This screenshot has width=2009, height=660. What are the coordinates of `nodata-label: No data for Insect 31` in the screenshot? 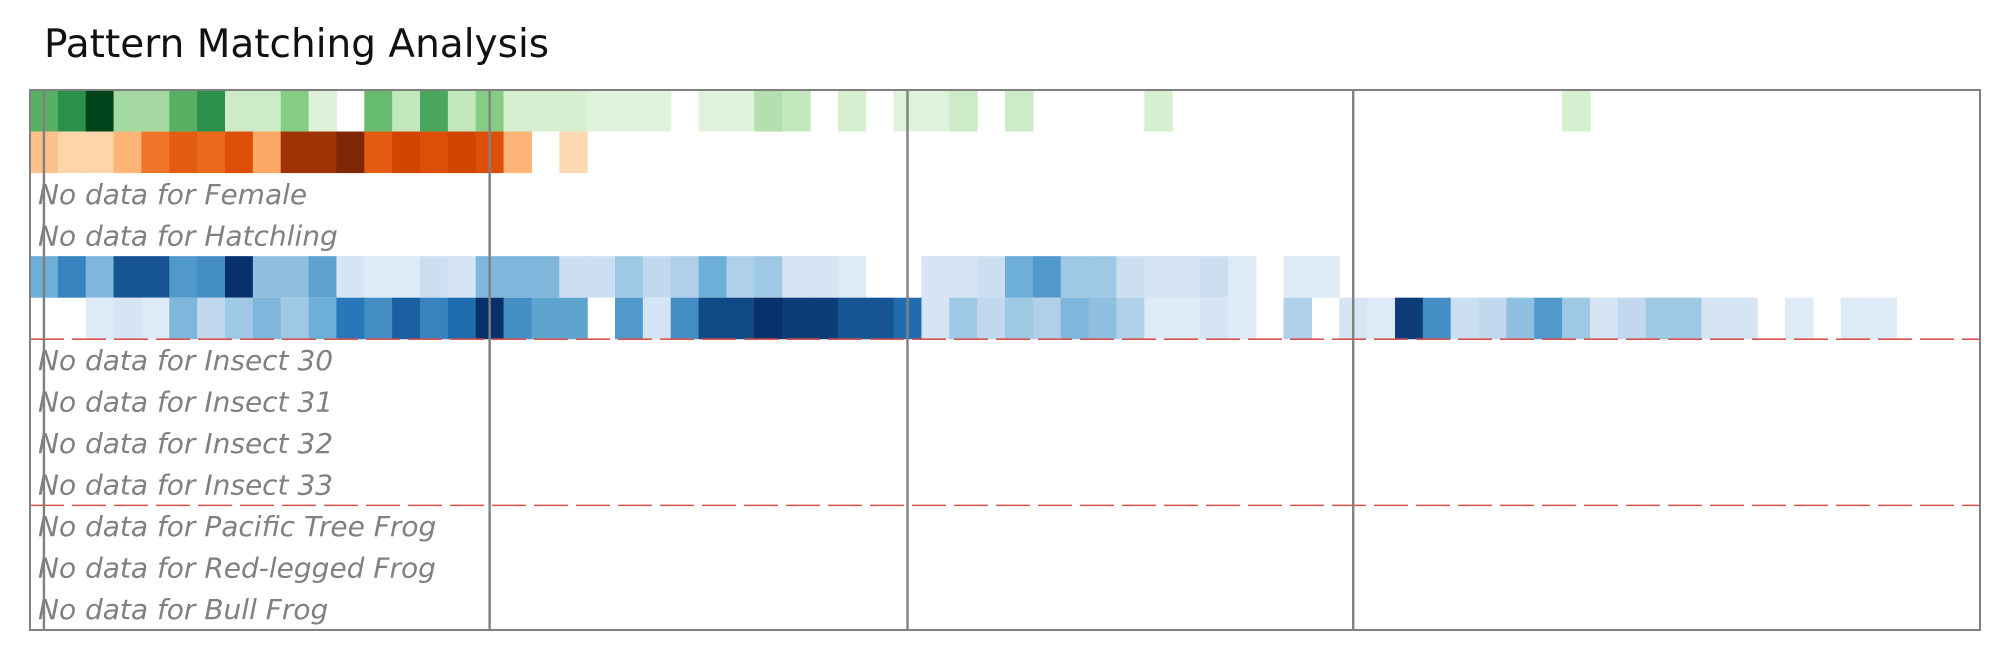 It's located at (185, 402).